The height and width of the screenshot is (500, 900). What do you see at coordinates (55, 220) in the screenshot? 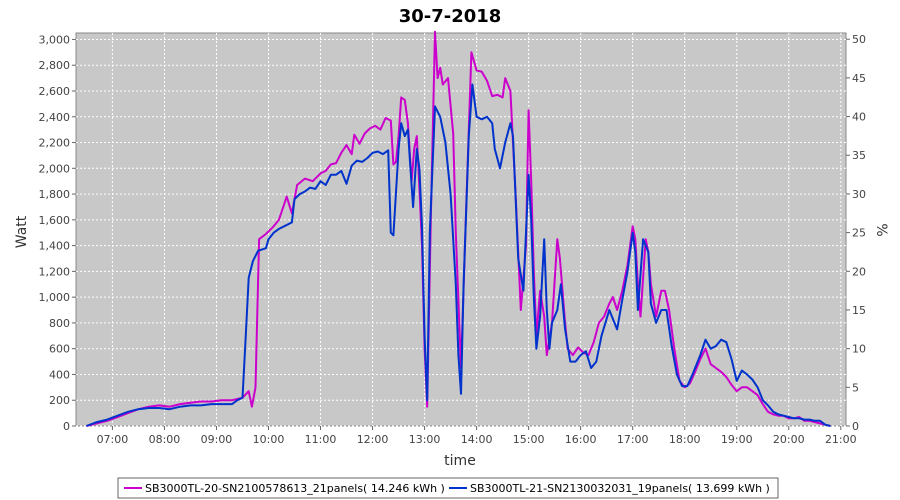
I see `y-tick-label: 1,600` at bounding box center [55, 220].